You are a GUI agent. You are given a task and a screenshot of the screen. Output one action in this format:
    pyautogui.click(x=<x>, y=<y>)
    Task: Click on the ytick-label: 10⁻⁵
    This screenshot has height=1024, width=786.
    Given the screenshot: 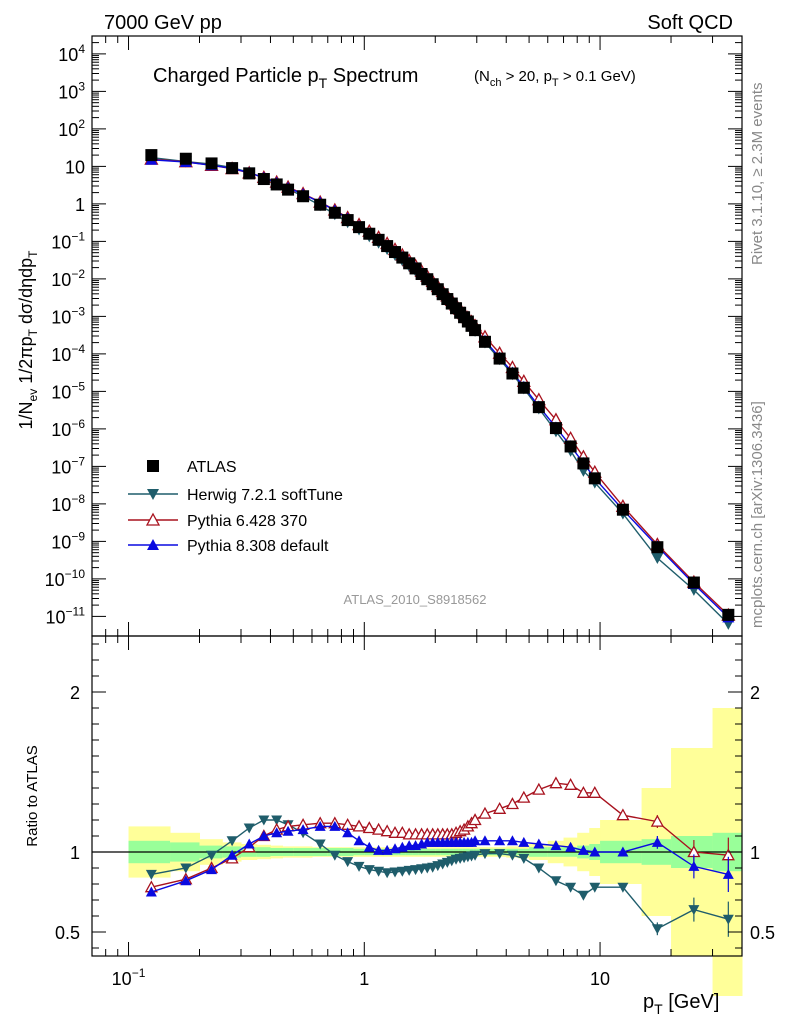 What is the action you would take?
    pyautogui.click(x=68, y=390)
    